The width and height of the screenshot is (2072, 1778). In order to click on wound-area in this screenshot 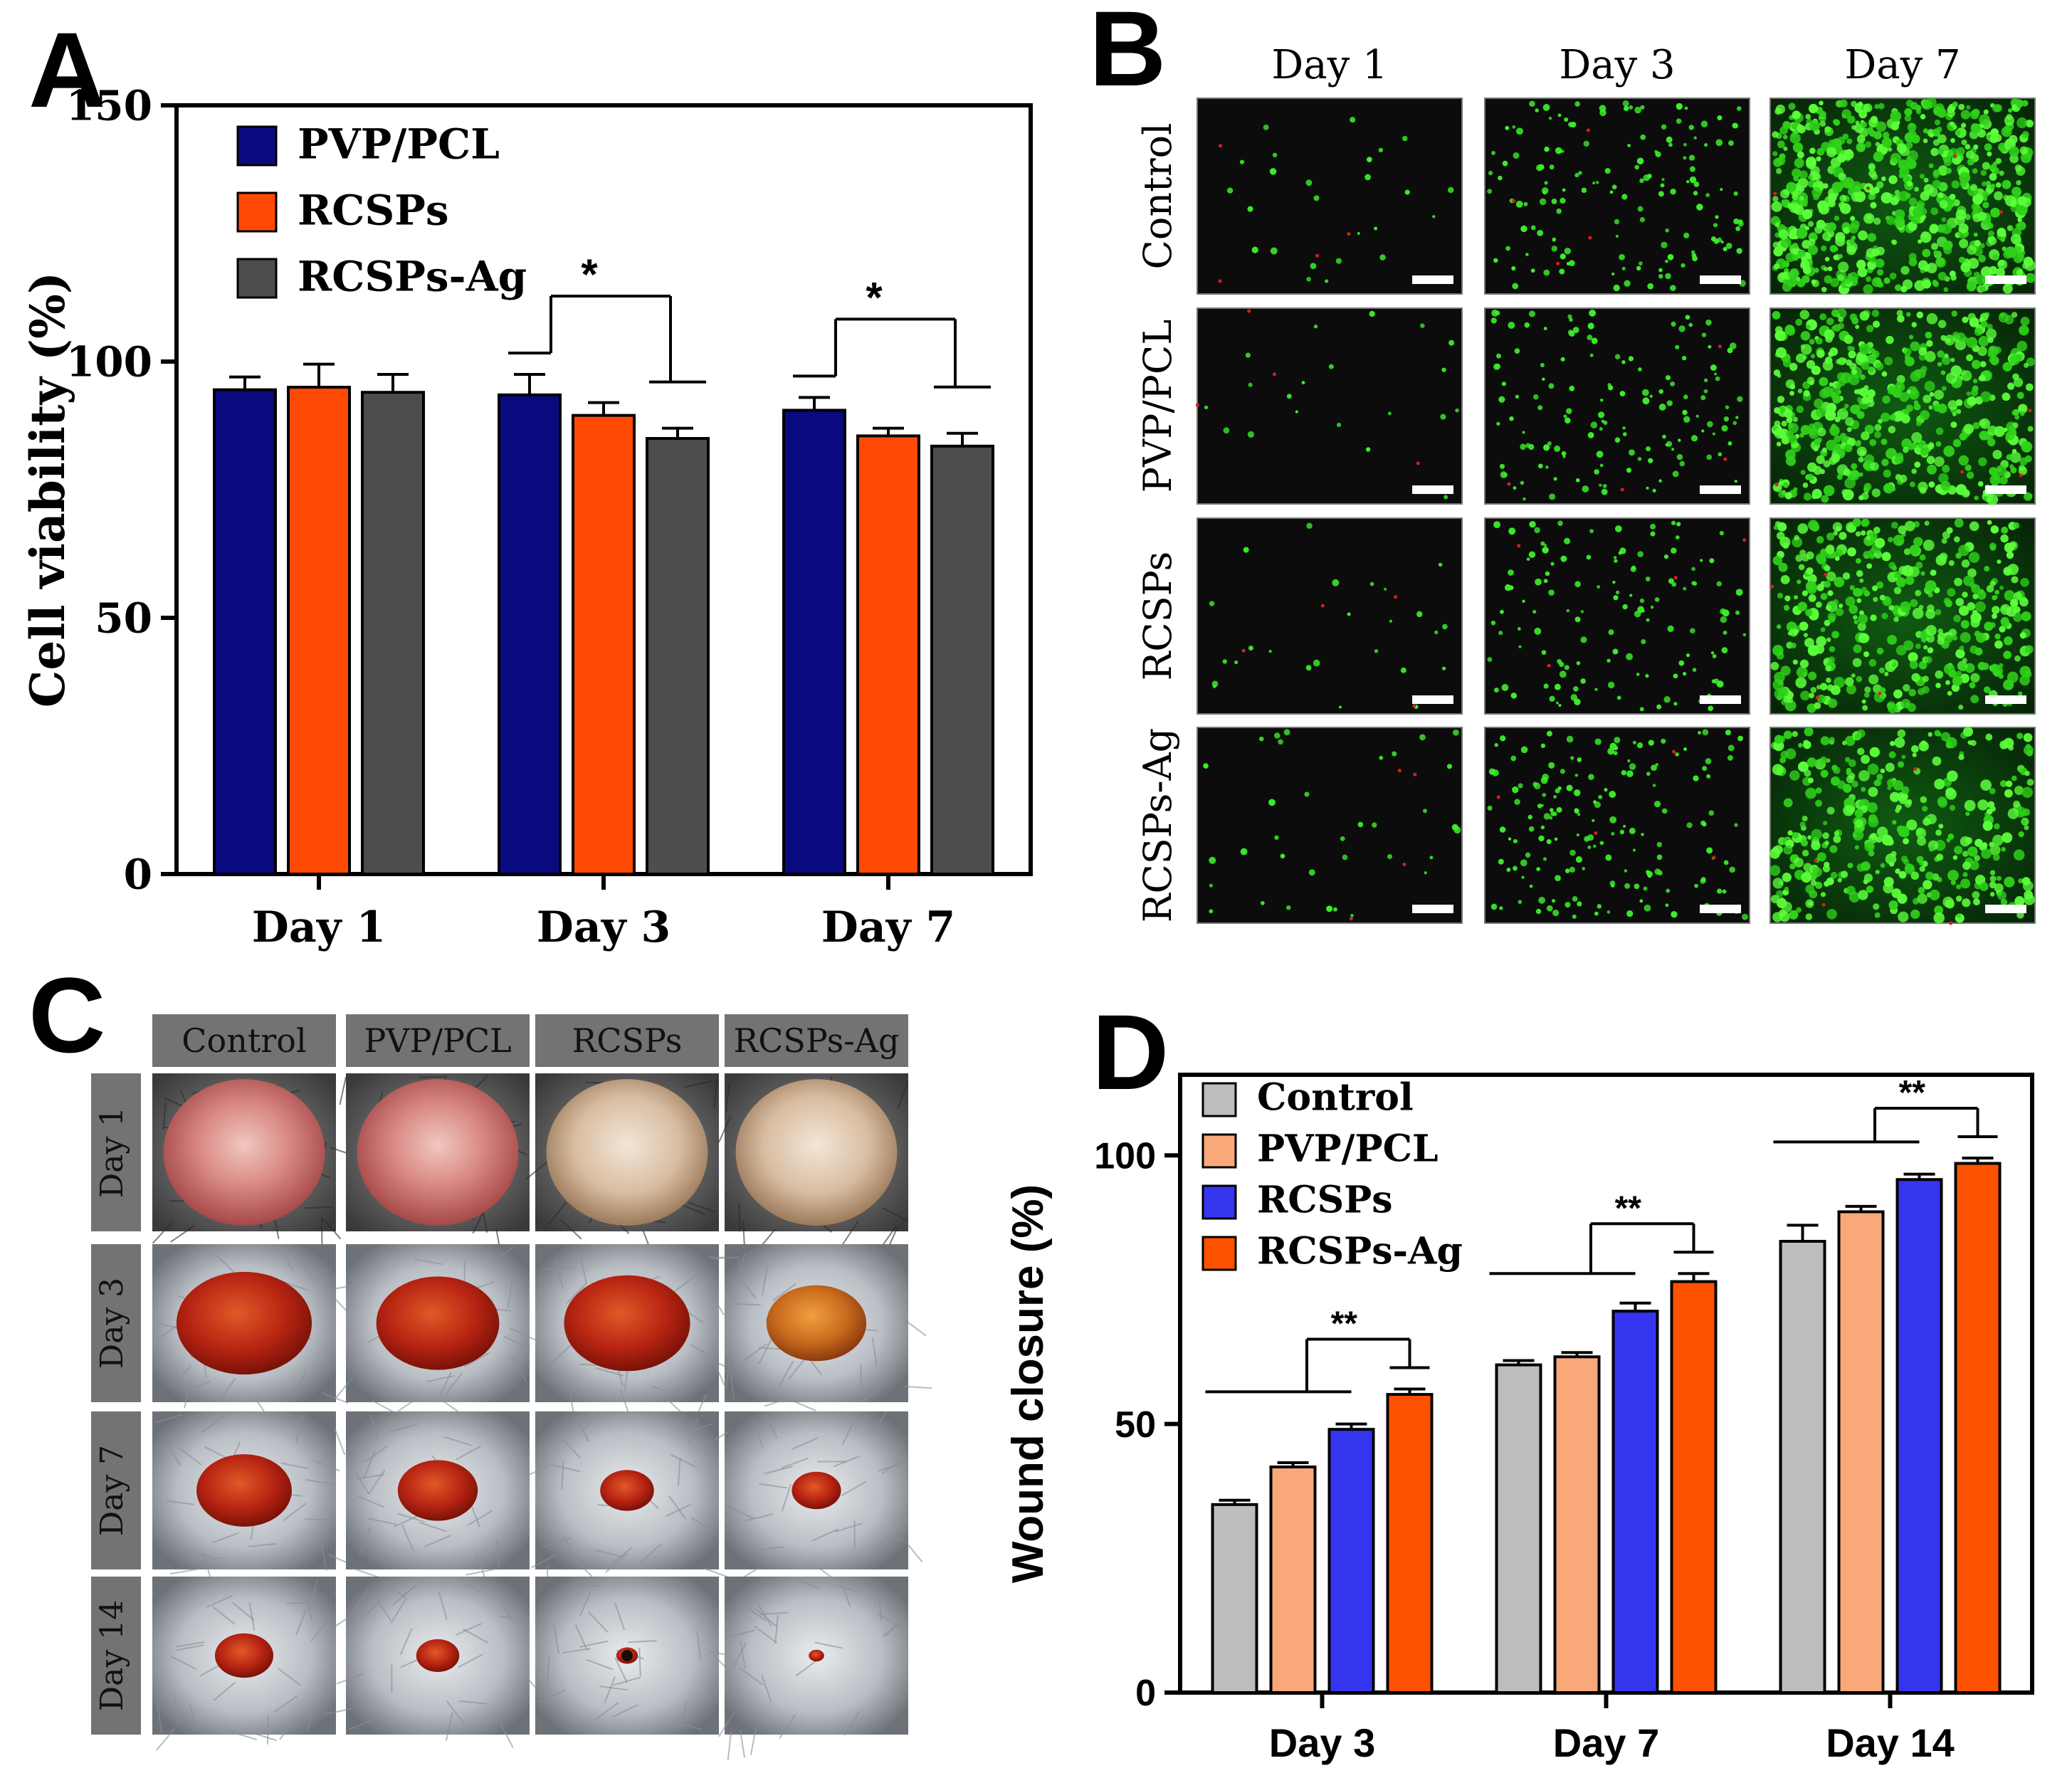, I will do `click(244, 1152)`.